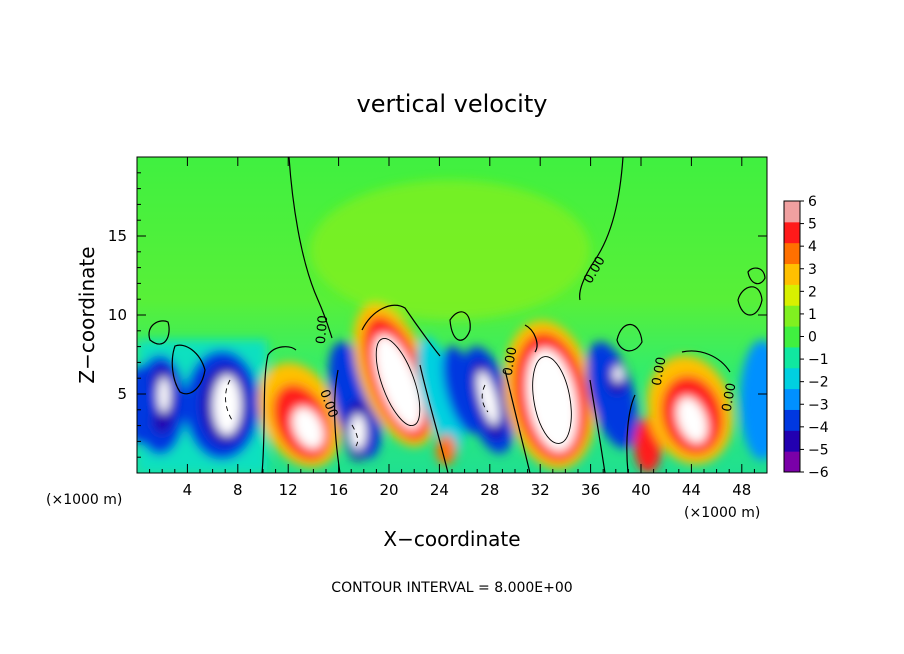 This screenshot has width=904, height=654. Describe the element at coordinates (806, 337) in the screenshot. I see `colorbar: 6 5 4 3 2 1 0 −1 −2 −3 −4 −5 −6` at that location.